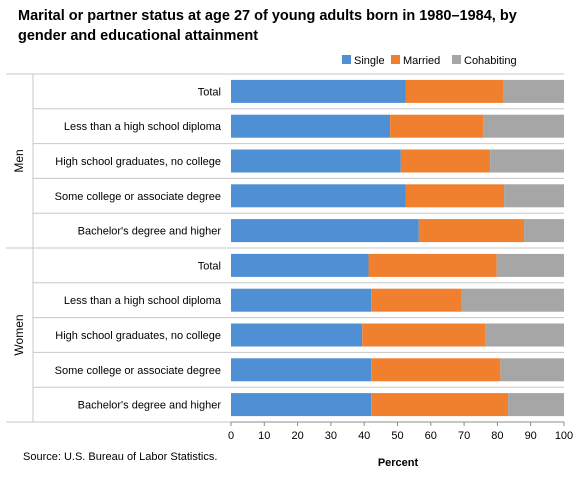  What do you see at coordinates (143, 127) in the screenshot?
I see `category-label-men-less-than-a-high-school-diploma: Less than a high school diploma` at bounding box center [143, 127].